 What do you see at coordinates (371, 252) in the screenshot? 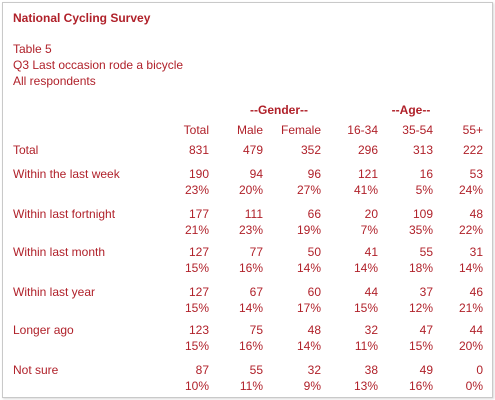
I see `count-cell: 41` at bounding box center [371, 252].